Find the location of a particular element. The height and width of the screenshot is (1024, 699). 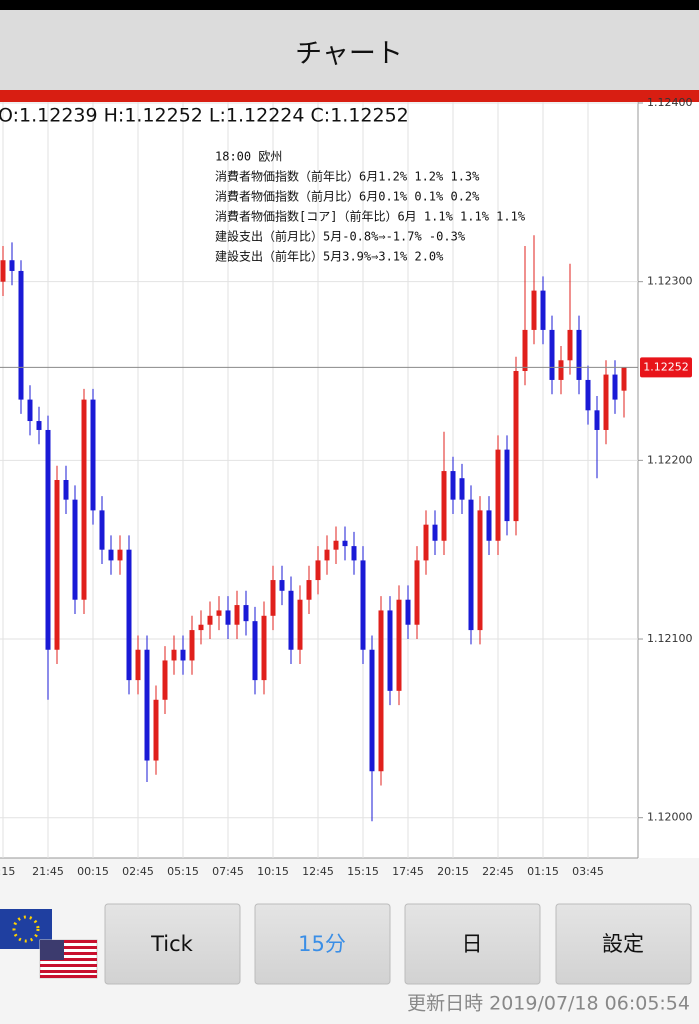

x-tick-label: 01:15 is located at coordinates (543, 871).